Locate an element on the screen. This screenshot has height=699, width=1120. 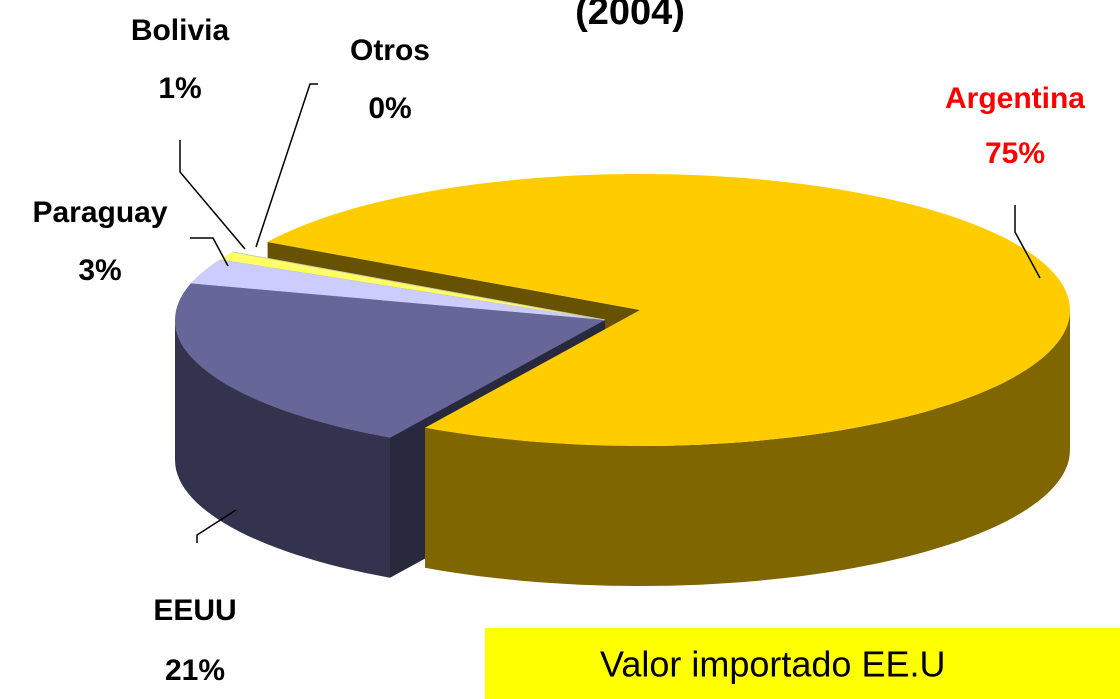
slice-label: Argentina is located at coordinates (1015, 98).